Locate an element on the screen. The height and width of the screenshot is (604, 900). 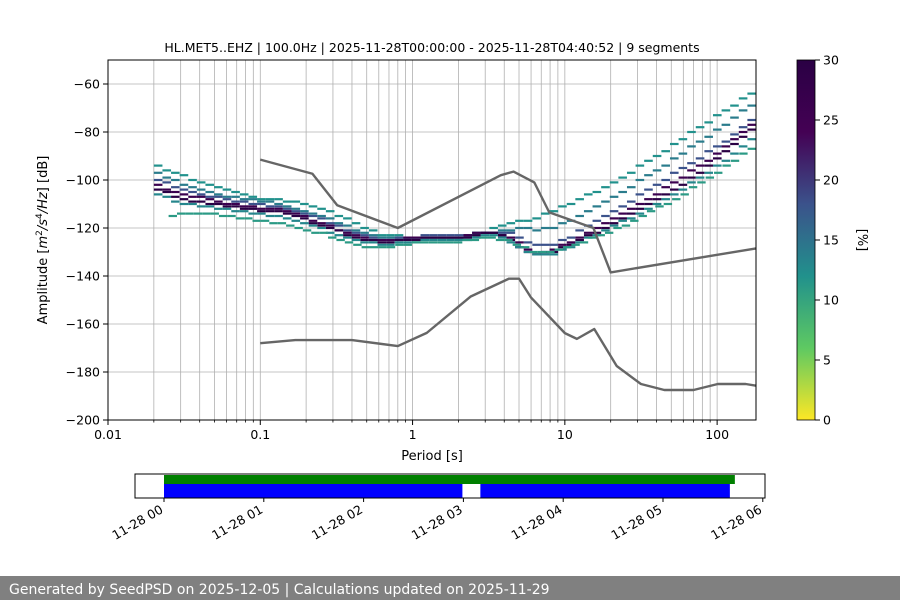
colorbar-tick-label: 25 is located at coordinates (831, 120).